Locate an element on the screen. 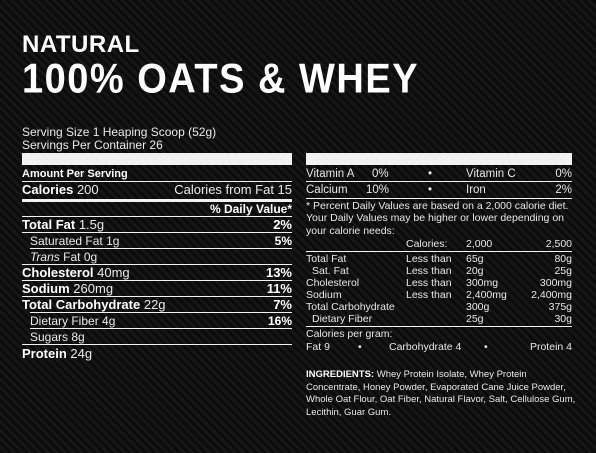 Image resolution: width=596 pixels, height=453 pixels. nutrient-label: Total Fat is located at coordinates (49, 224).